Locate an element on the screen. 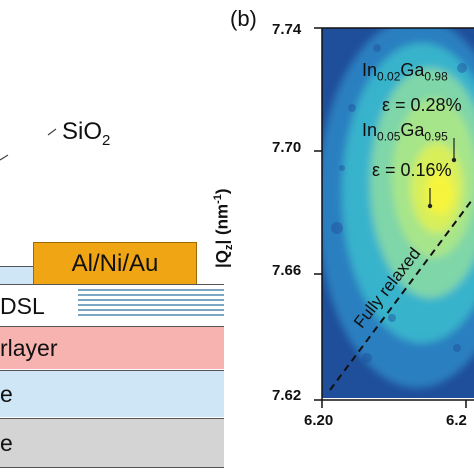 This screenshot has height=474, width=474. contact-label: Al/Ni/Au is located at coordinates (115, 263).